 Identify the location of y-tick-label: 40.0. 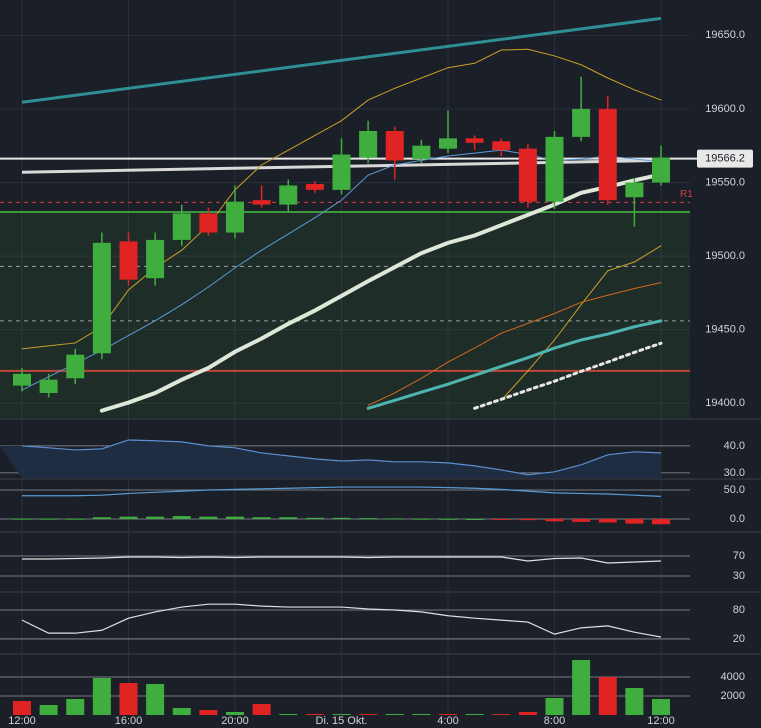
(734, 446).